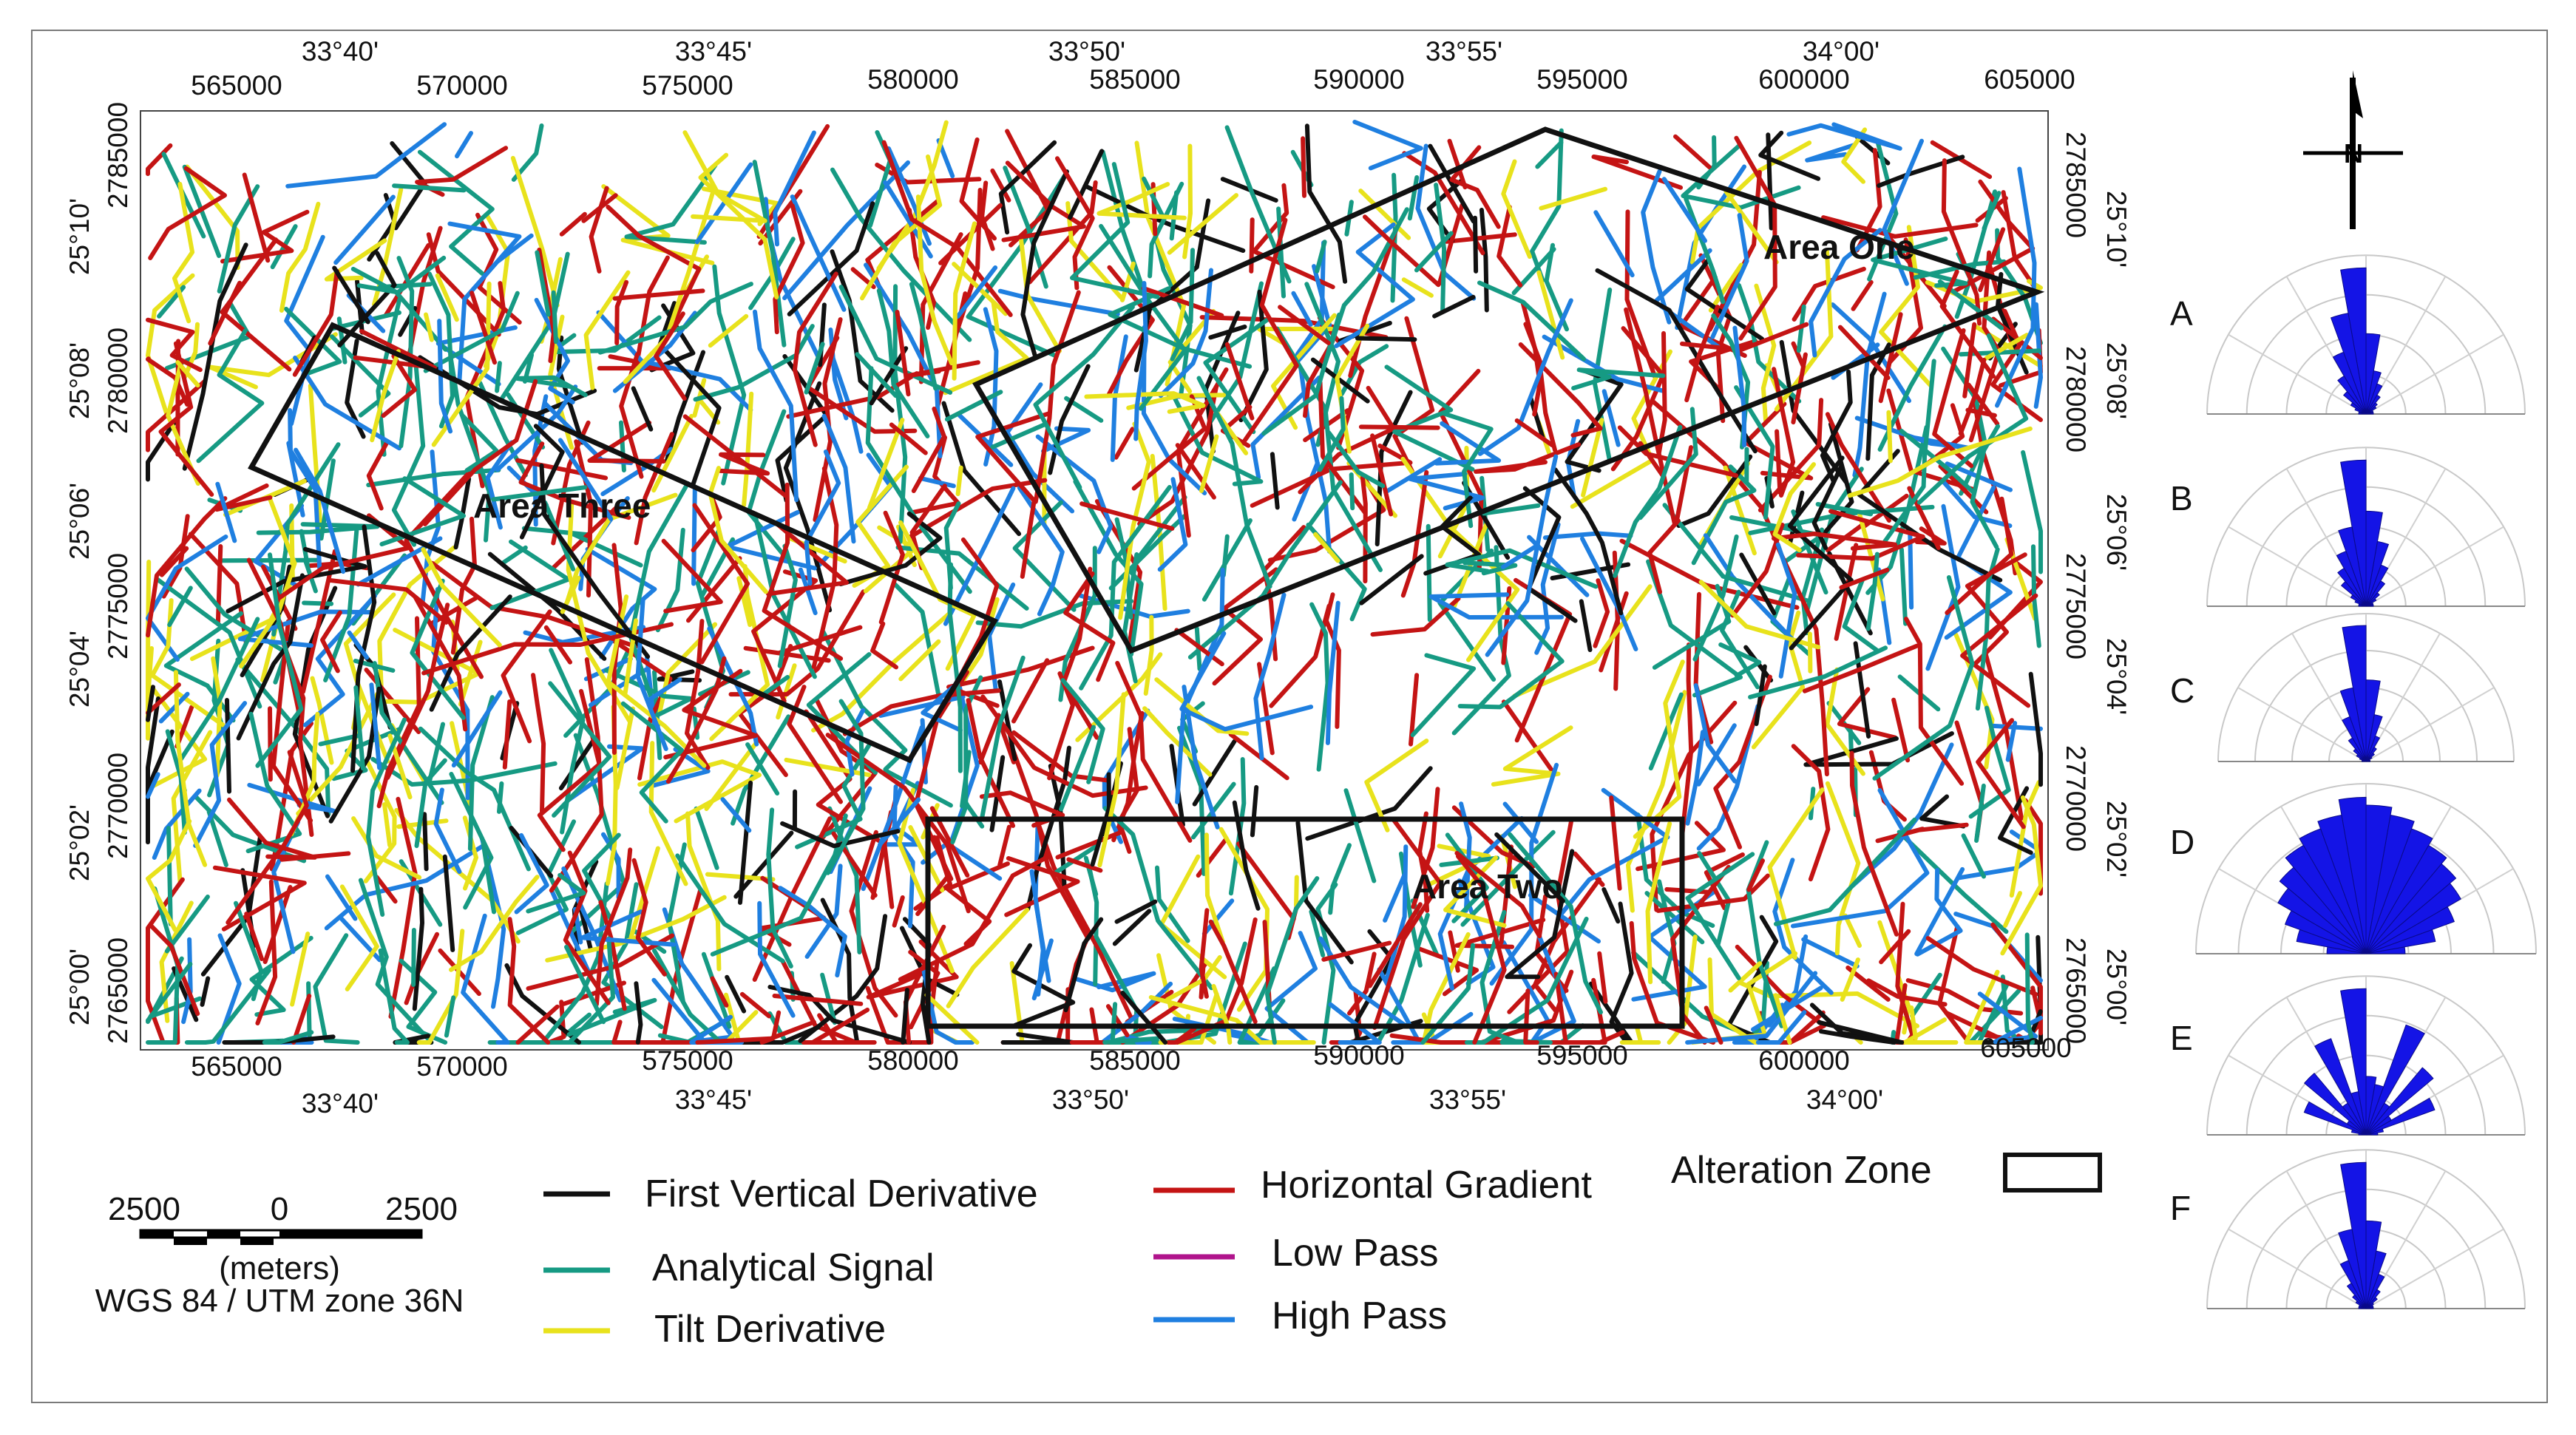 The image size is (2576, 1435). I want to click on lat-label-left: 25°08', so click(79, 380).